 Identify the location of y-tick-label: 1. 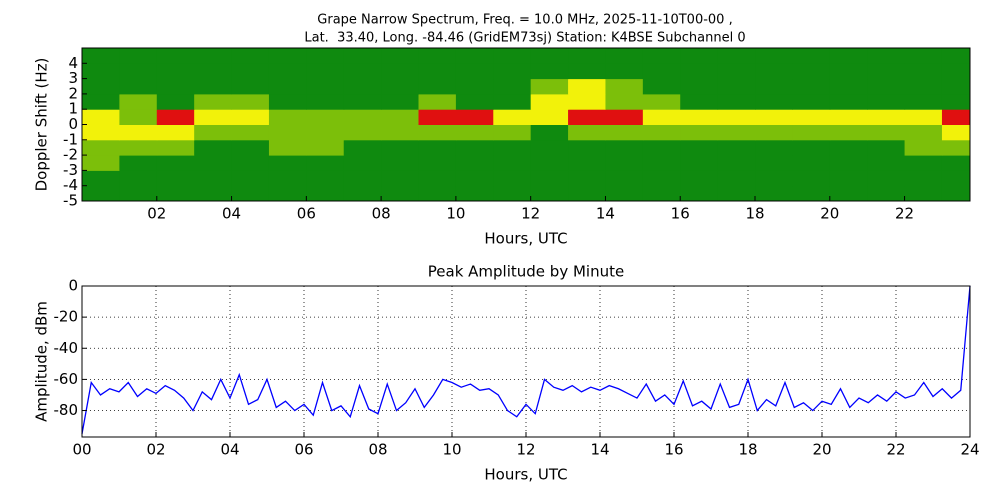
(73, 109).